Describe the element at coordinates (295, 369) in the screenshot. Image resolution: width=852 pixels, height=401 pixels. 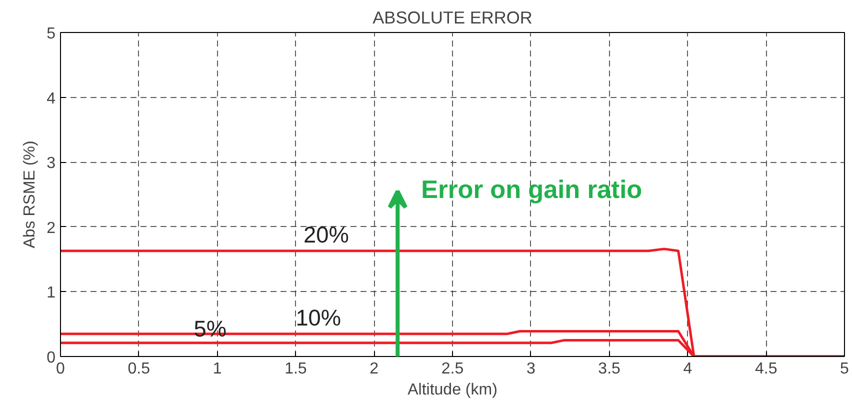
I see `x-tick-label: 1.5` at that location.